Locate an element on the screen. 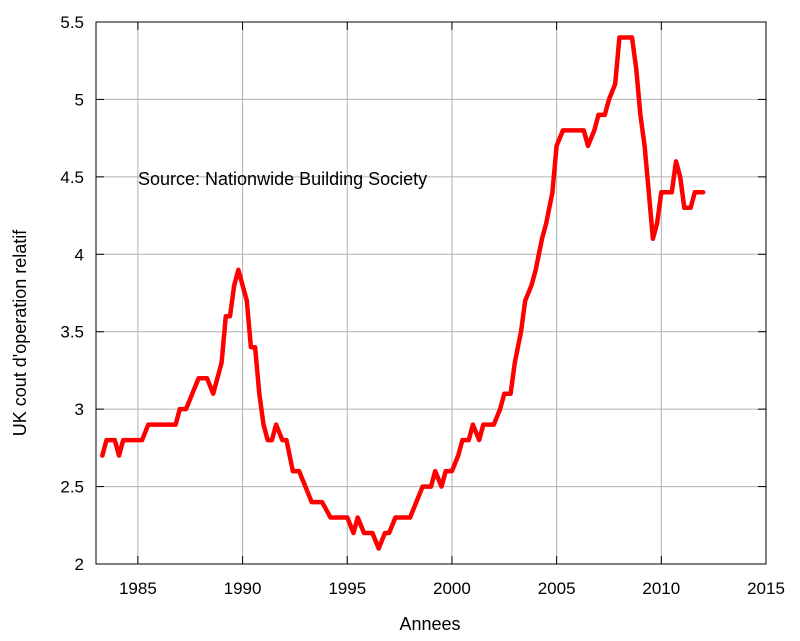  y-tick-label: 4.5 is located at coordinates (72, 177).